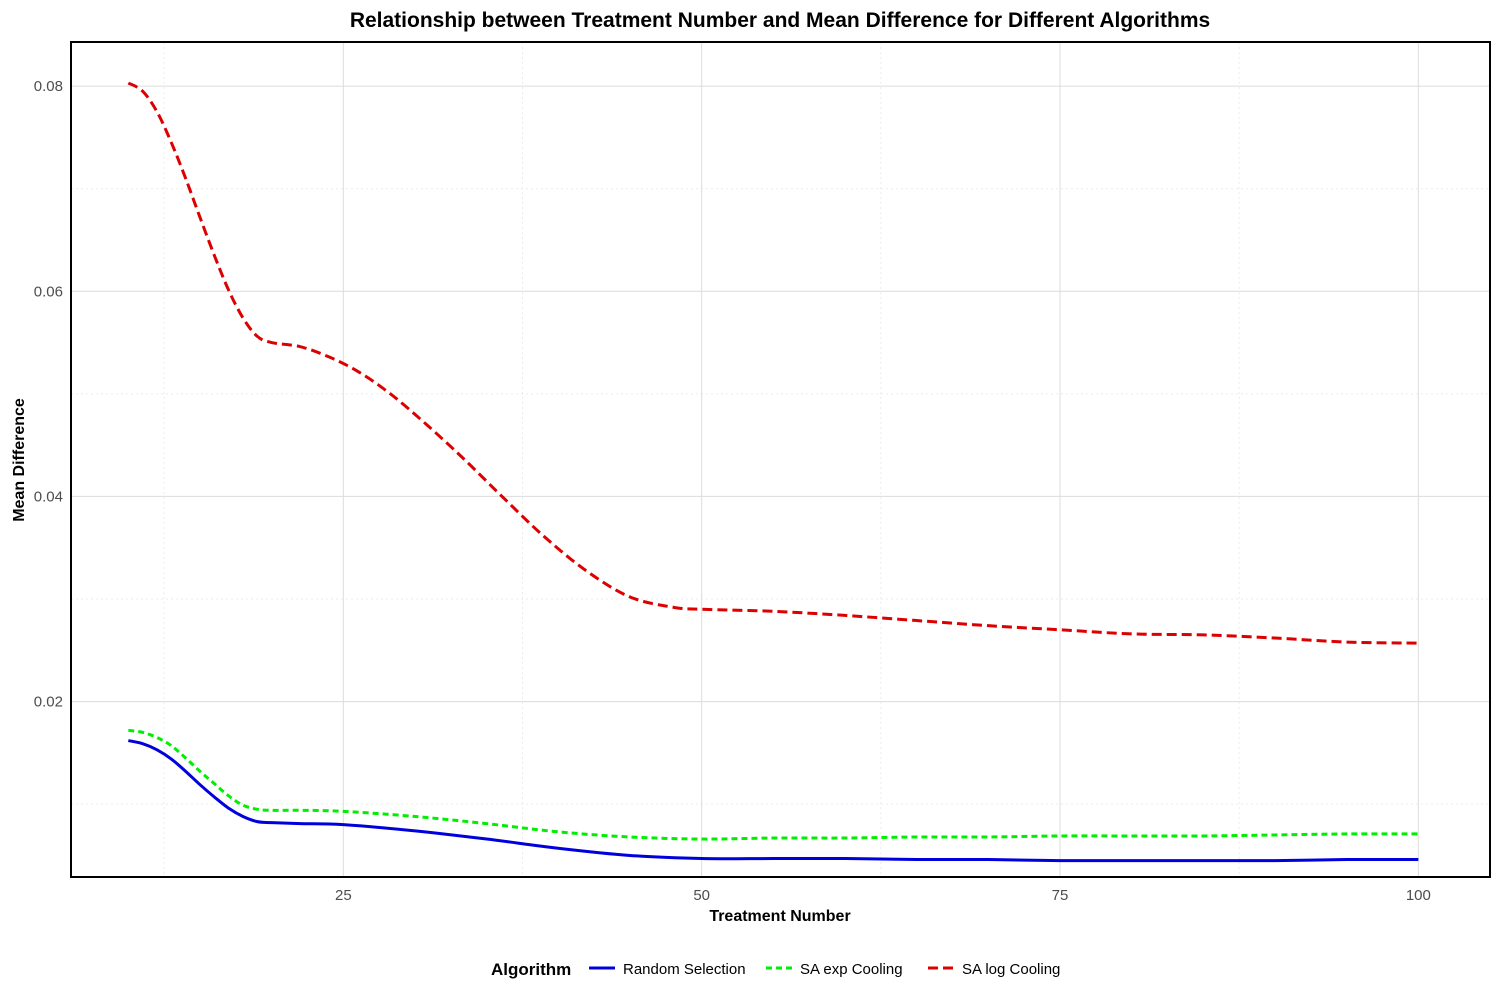  I want to click on legend-title: Algorithm, so click(531, 969).